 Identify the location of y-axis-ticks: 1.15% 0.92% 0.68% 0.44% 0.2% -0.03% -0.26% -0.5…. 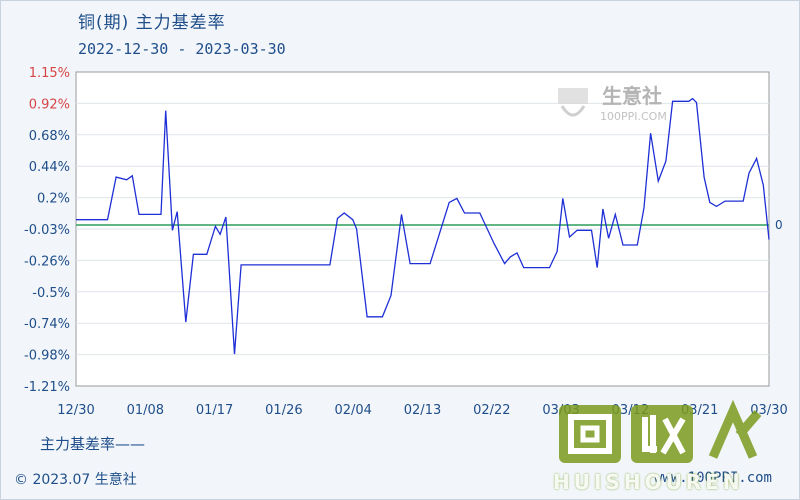
(47, 230).